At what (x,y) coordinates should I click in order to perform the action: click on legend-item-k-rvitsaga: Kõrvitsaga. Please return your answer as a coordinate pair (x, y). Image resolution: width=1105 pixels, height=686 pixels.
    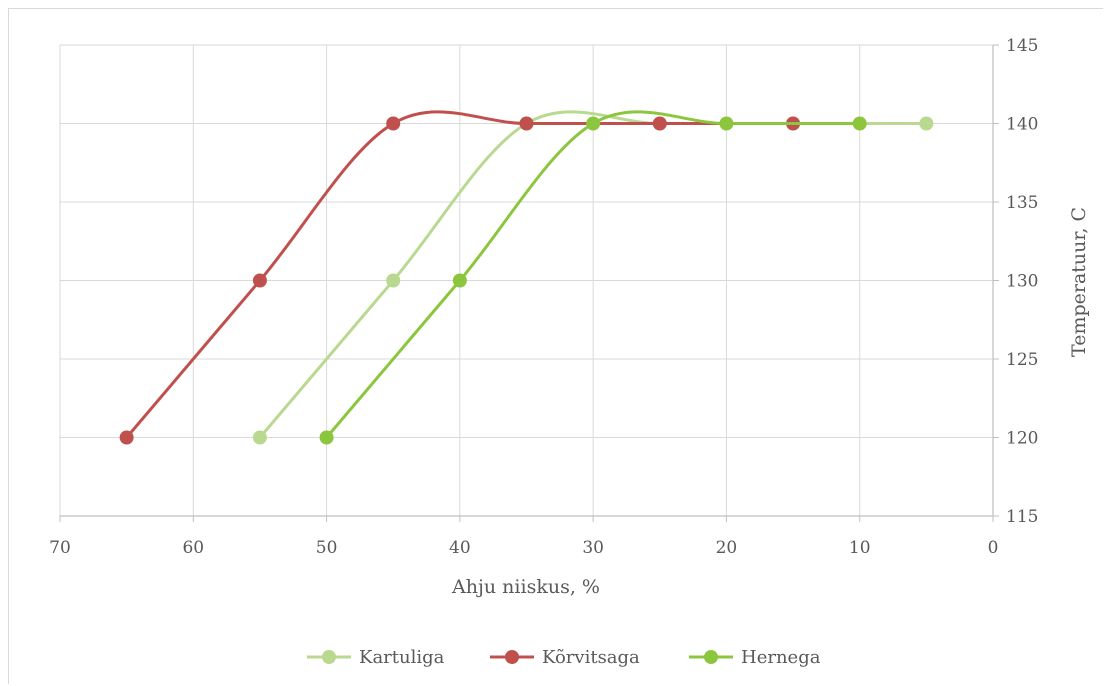
    Looking at the image, I should click on (565, 657).